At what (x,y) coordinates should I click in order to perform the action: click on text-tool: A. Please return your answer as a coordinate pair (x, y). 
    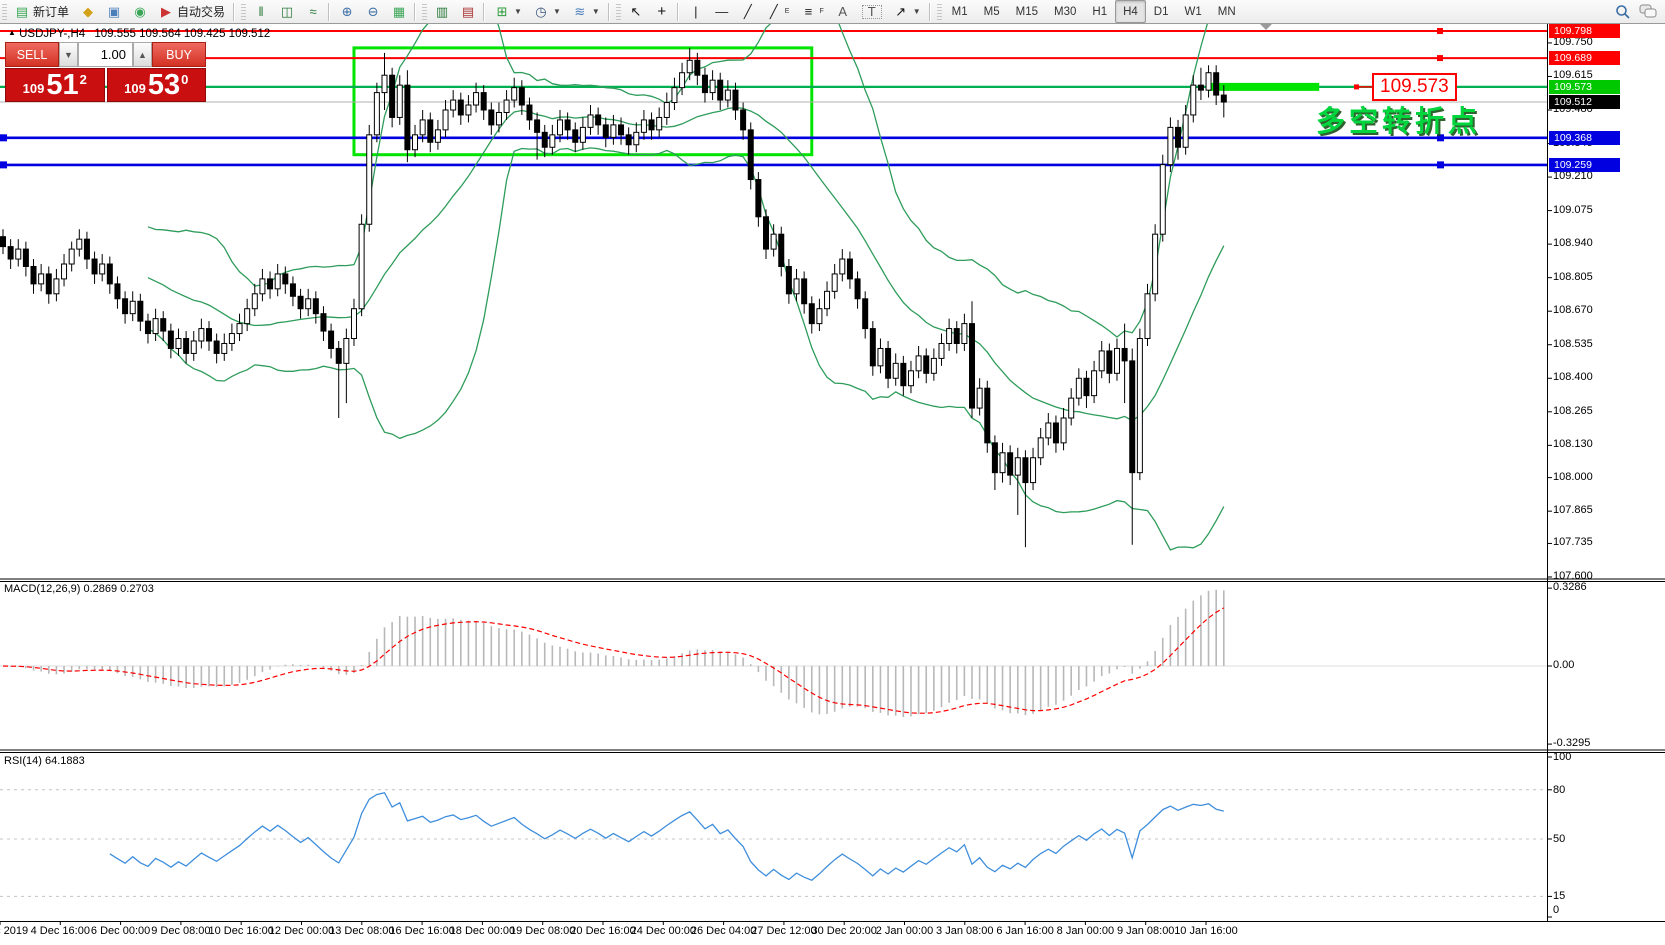
    Looking at the image, I should click on (843, 11).